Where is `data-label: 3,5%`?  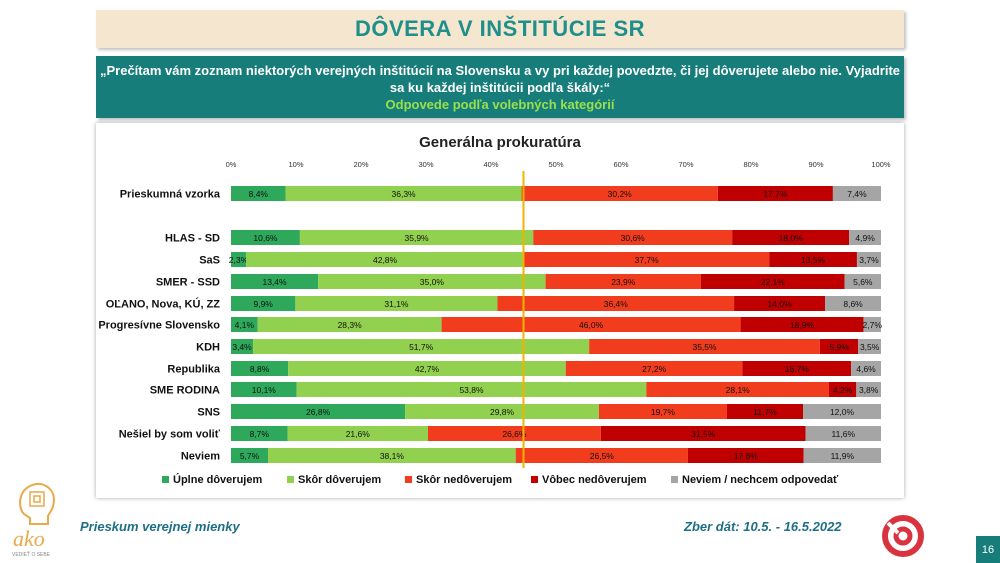
data-label: 3,5% is located at coordinates (870, 347).